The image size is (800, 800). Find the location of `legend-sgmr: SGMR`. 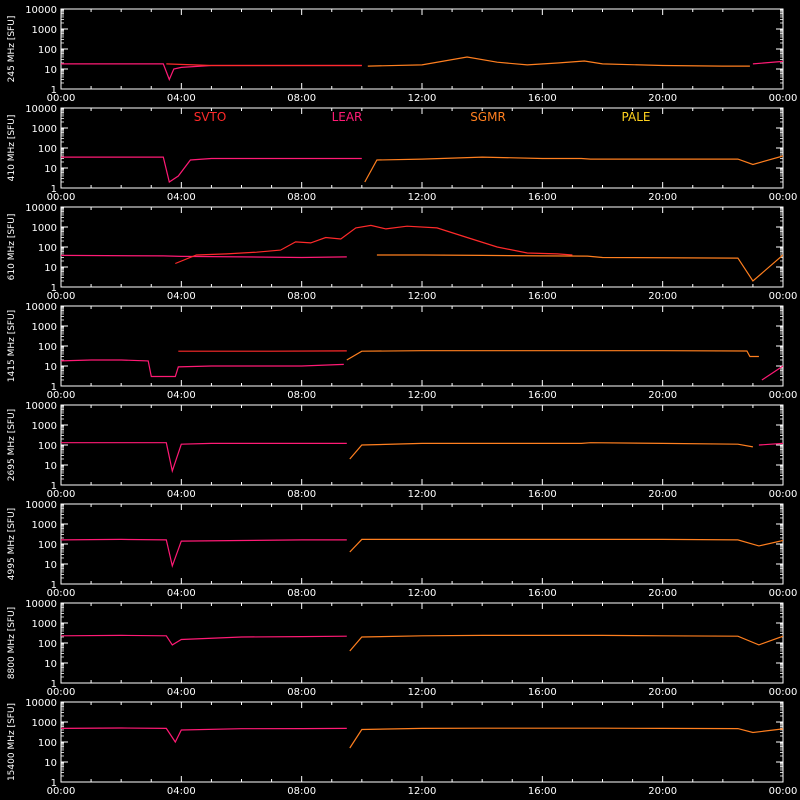

legend-sgmr: SGMR is located at coordinates (488, 117).